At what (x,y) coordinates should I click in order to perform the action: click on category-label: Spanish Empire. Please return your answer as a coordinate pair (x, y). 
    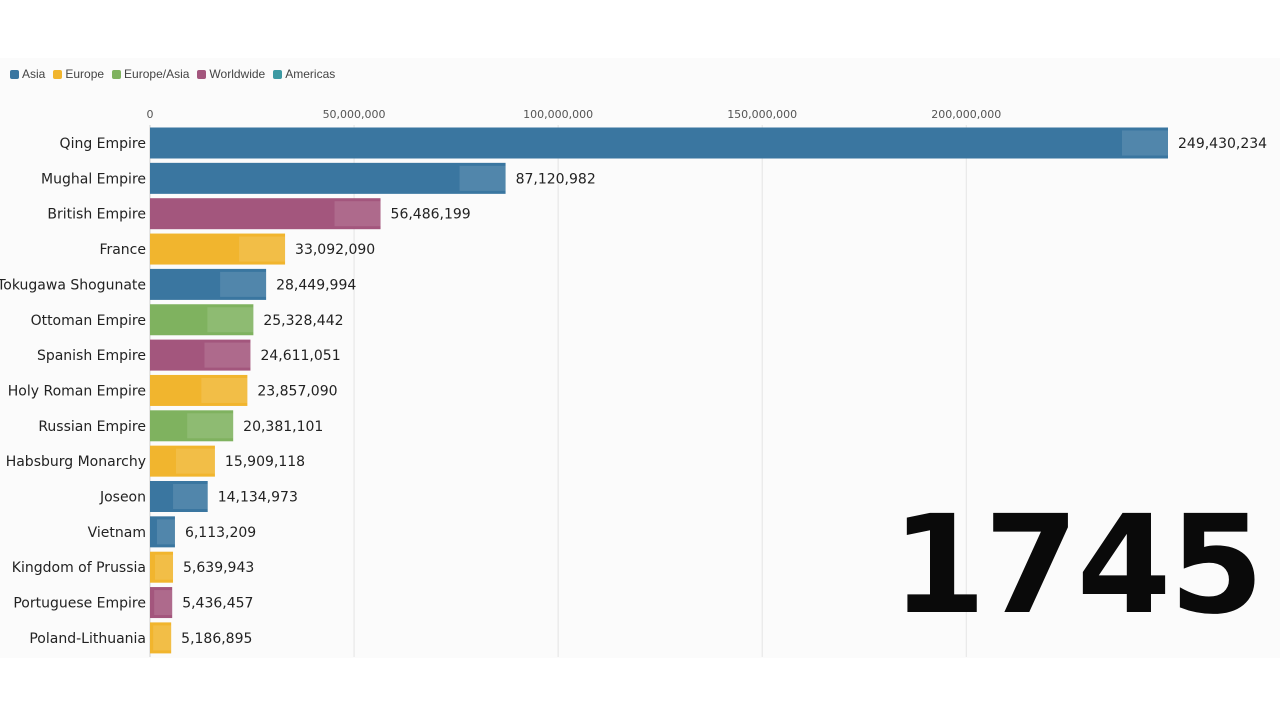
    Looking at the image, I should click on (91, 356).